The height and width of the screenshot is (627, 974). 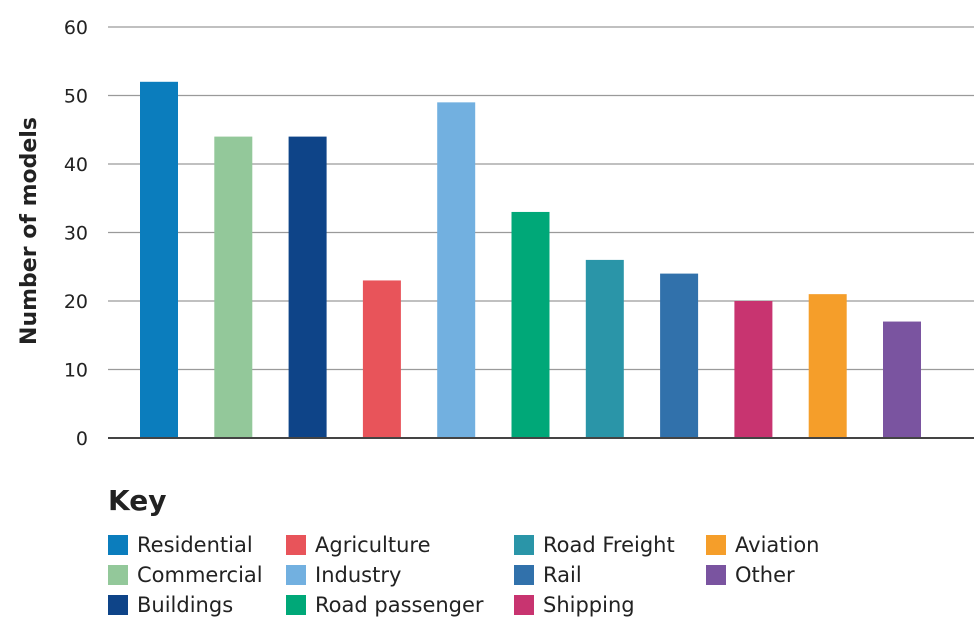 What do you see at coordinates (765, 575) in the screenshot?
I see `legend-label: Other` at bounding box center [765, 575].